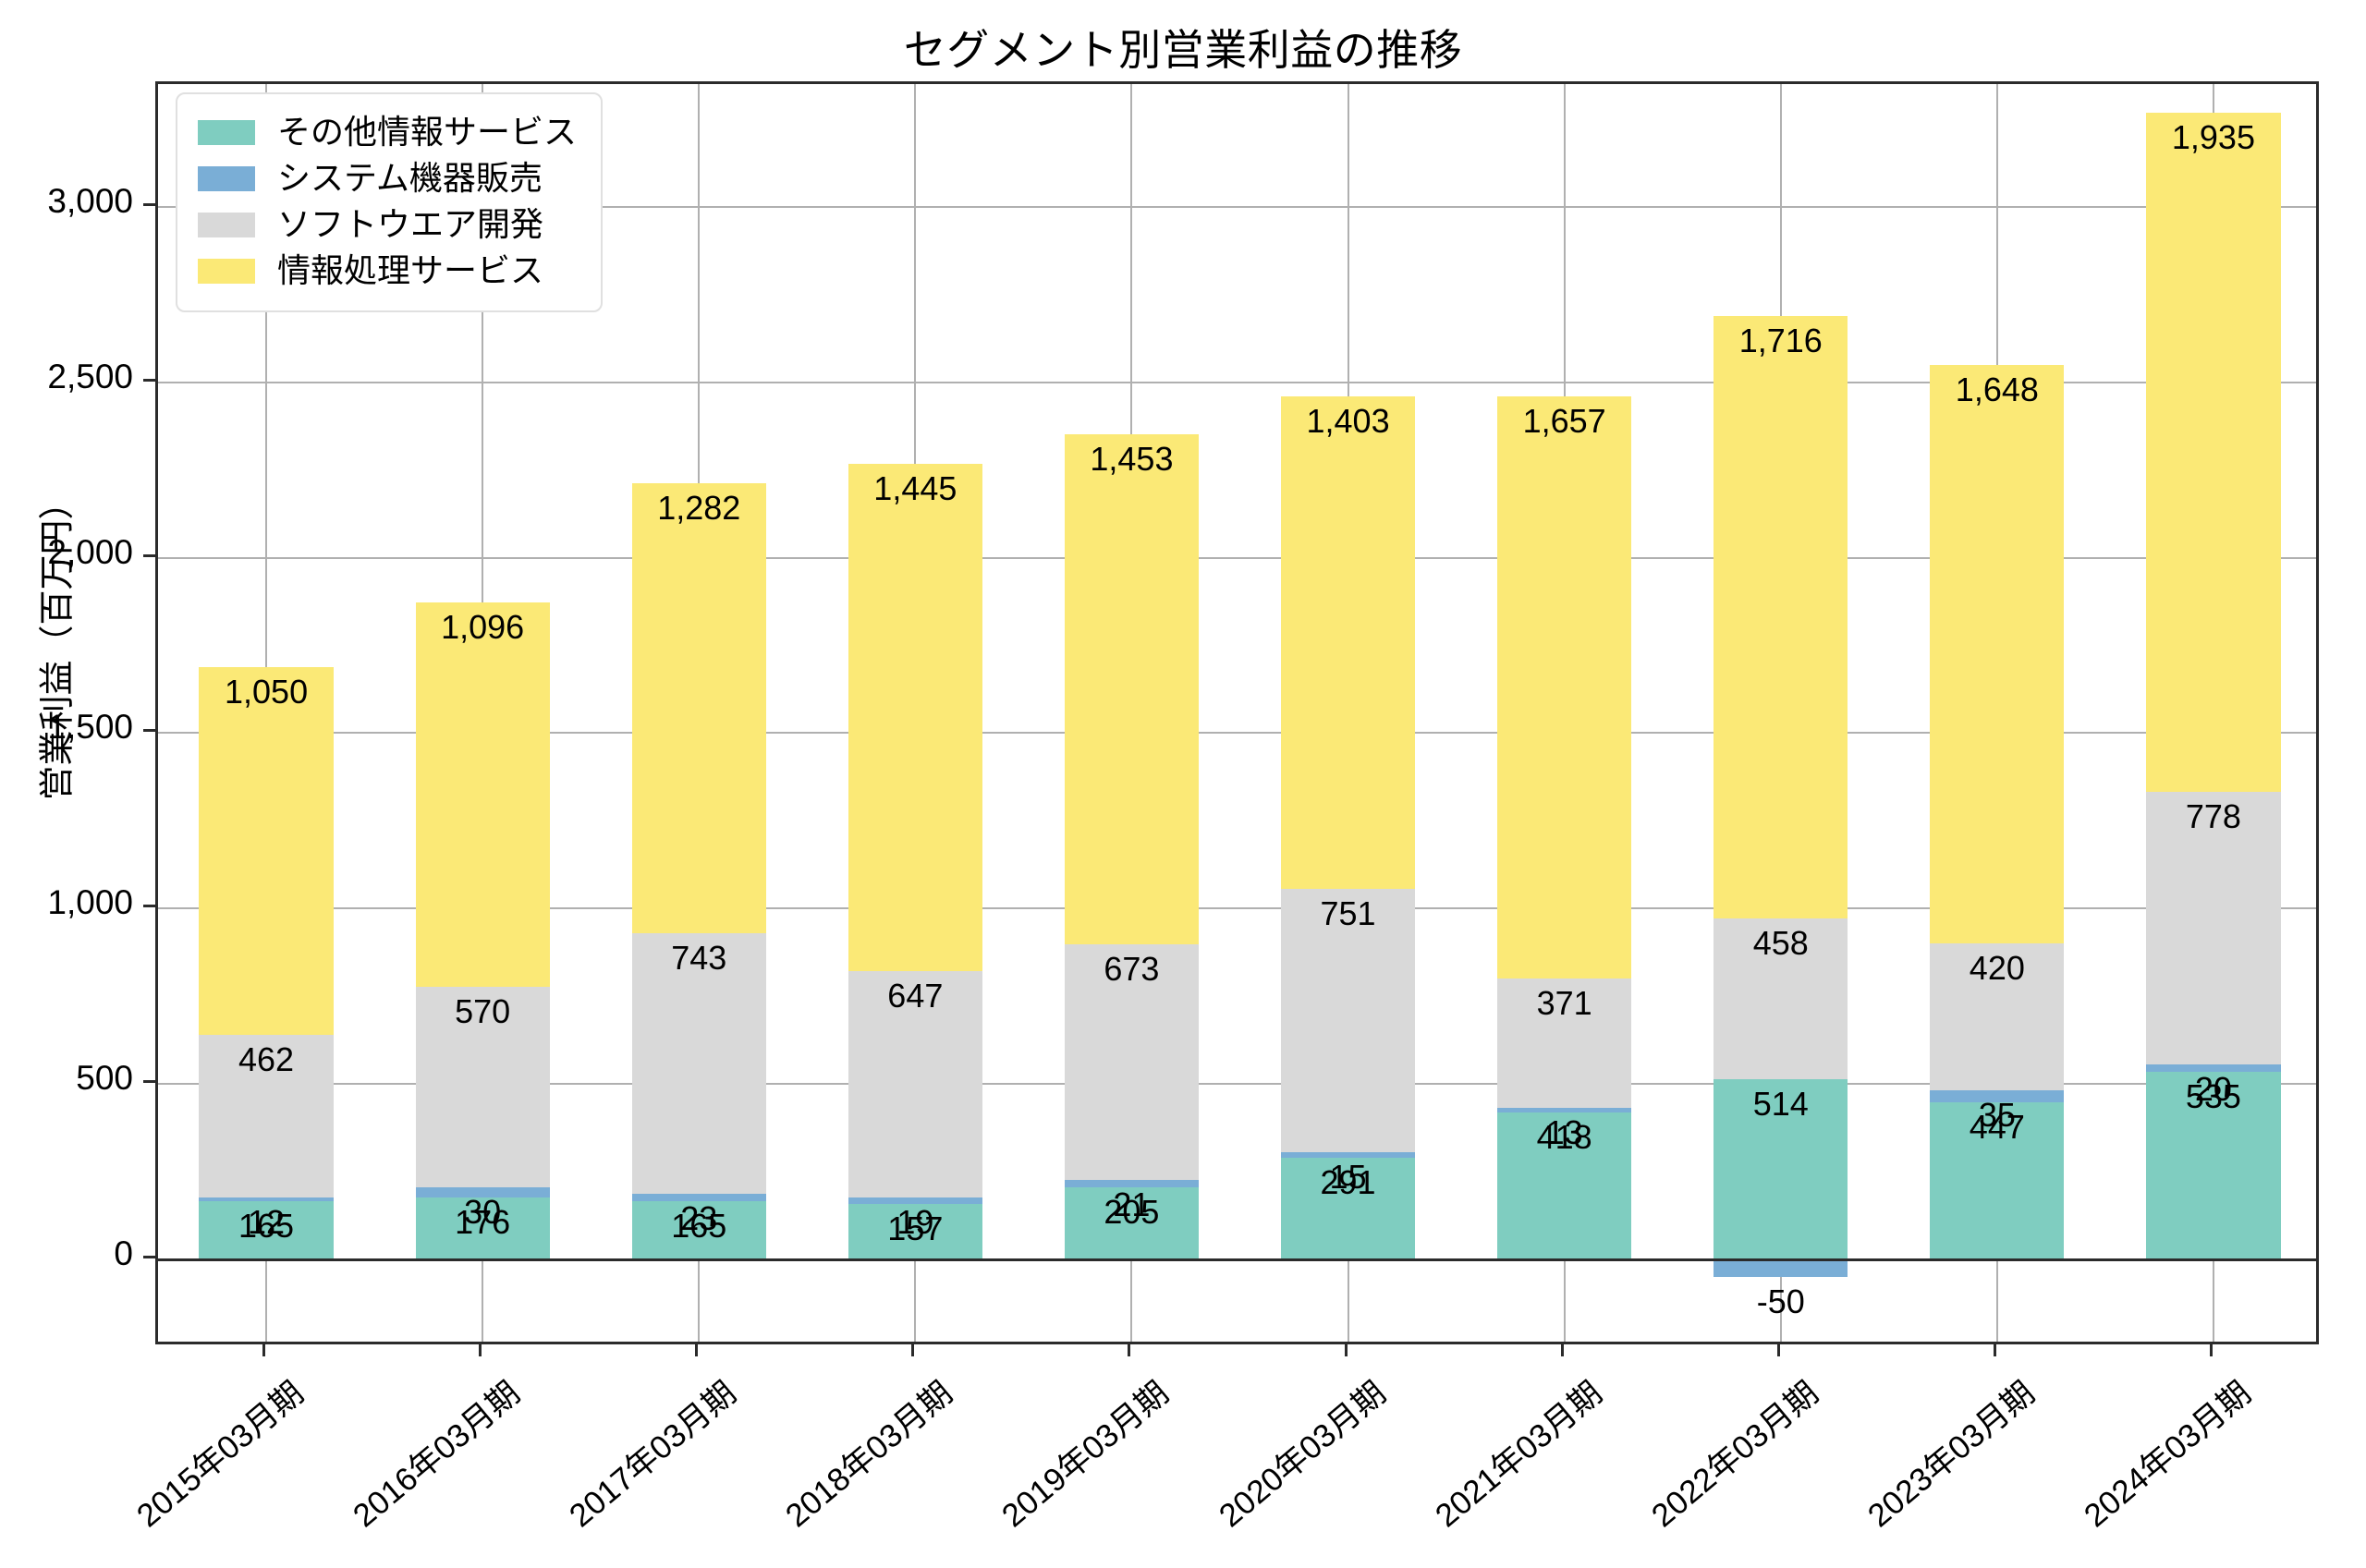 The height and width of the screenshot is (1568, 2366). Describe the element at coordinates (220, 1454) in the screenshot. I see `x-tick-label: 2015年03月期` at that location.